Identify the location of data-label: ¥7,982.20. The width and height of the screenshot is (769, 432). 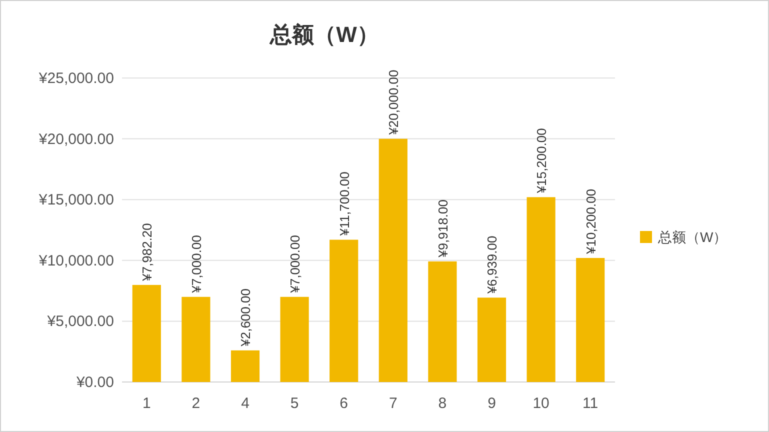
(147, 252).